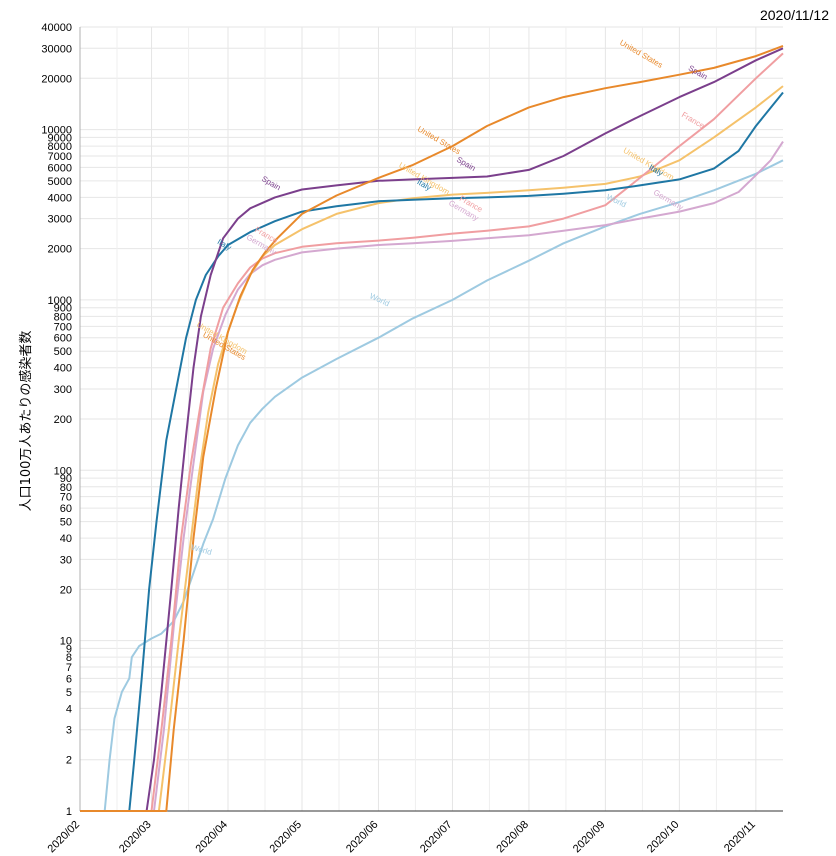  What do you see at coordinates (135, 837) in the screenshot?
I see `x-tick-label: 2020/03` at bounding box center [135, 837].